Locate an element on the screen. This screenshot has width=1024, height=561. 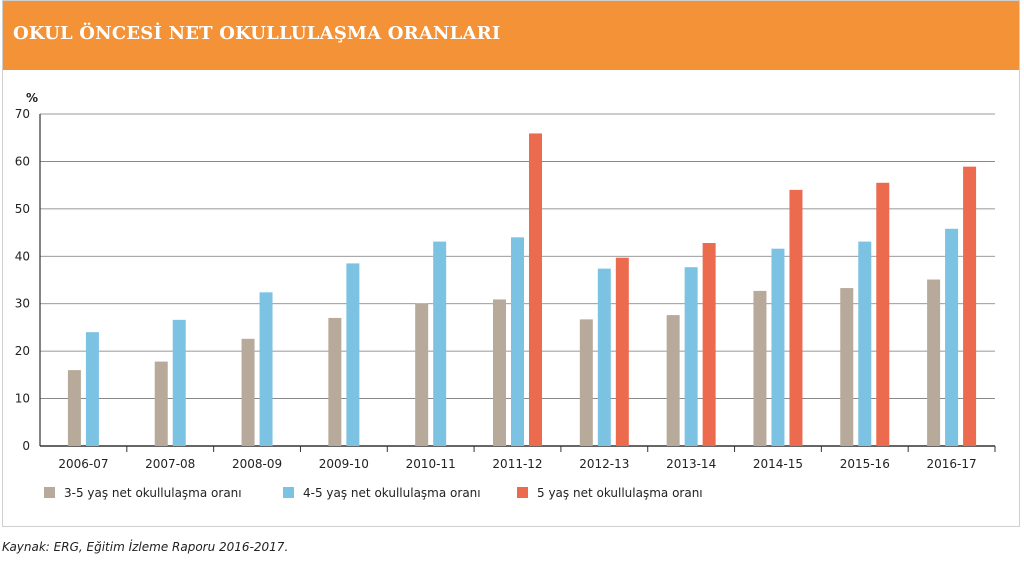
x-tick-label: 2008-09 is located at coordinates (257, 464).